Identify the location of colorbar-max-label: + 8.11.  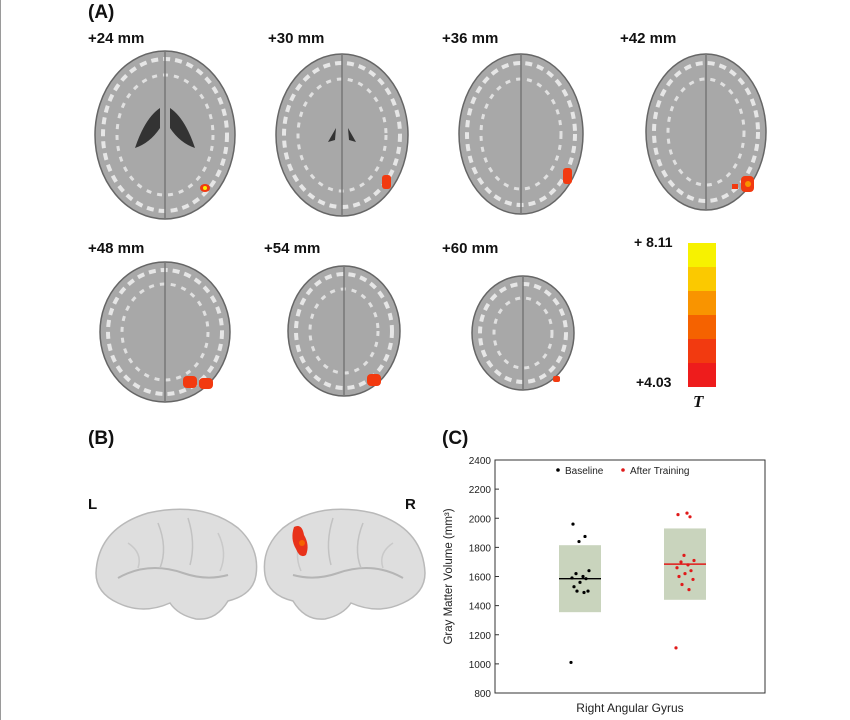
(653, 242).